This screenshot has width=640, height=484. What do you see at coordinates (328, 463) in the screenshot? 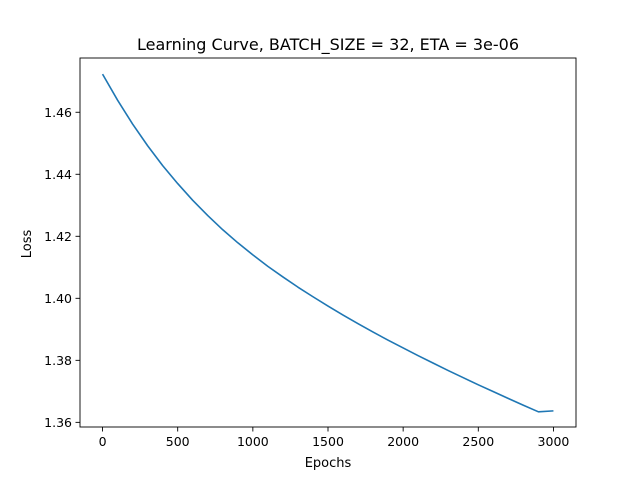
I see `x-axis-label: Epochs` at bounding box center [328, 463].